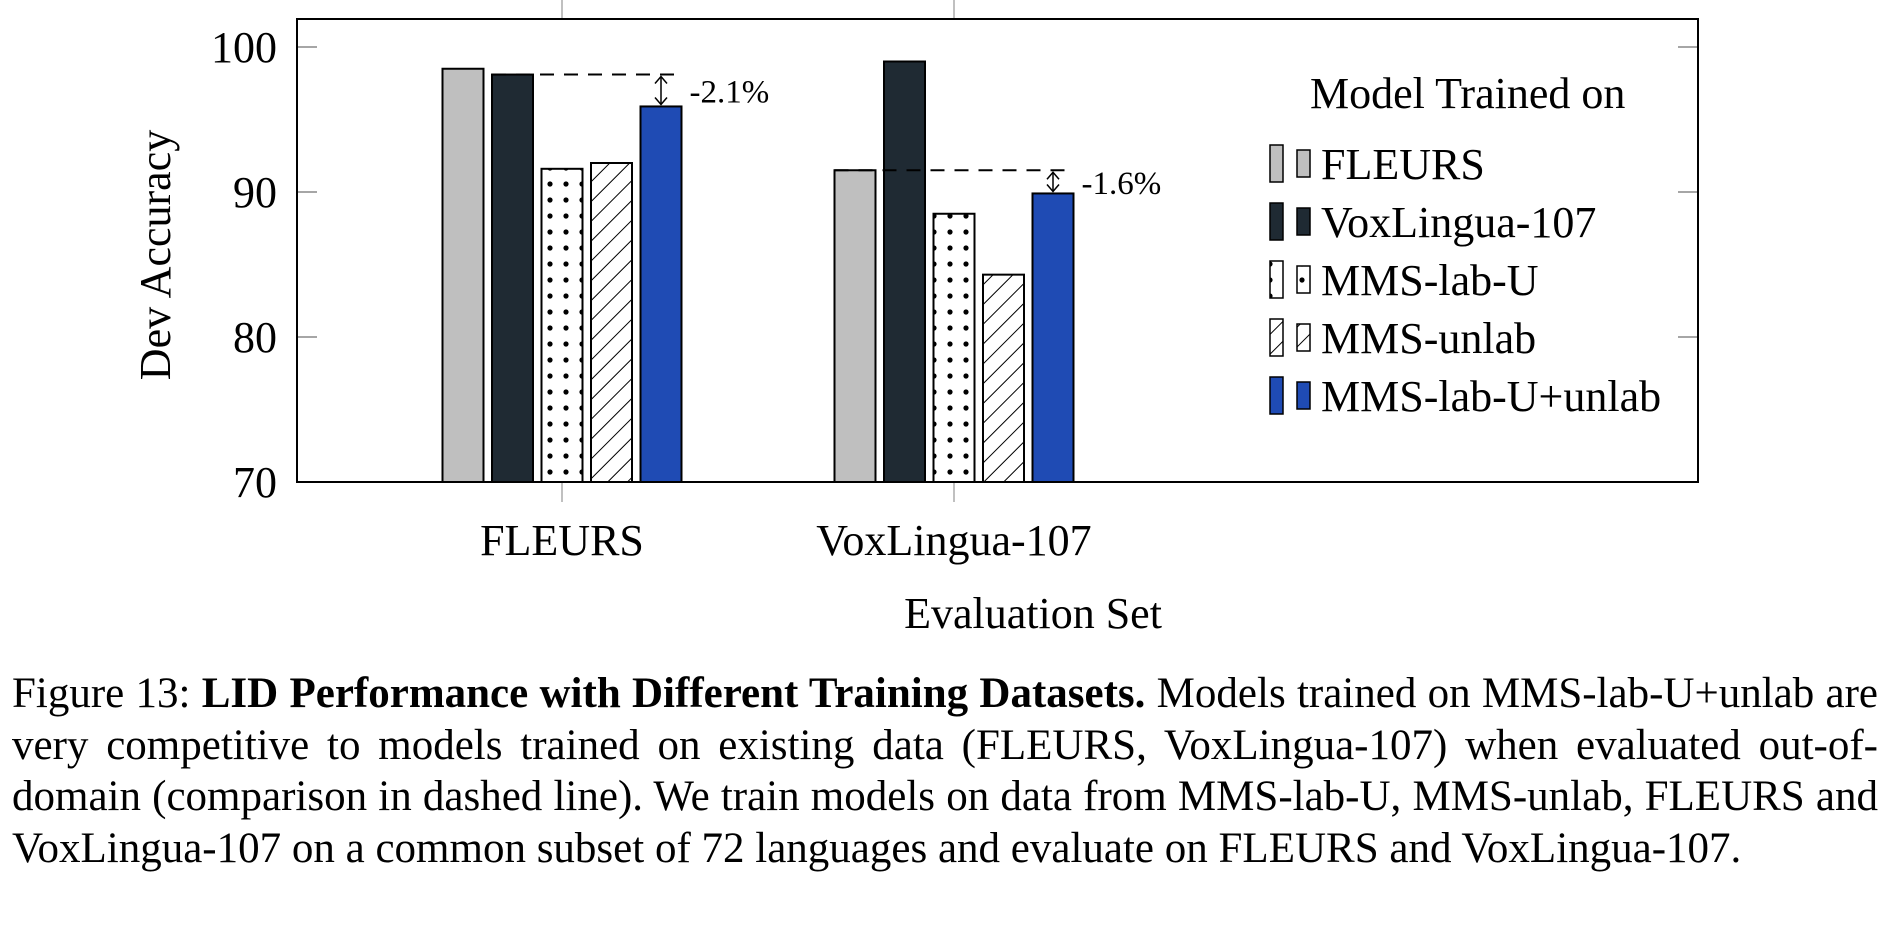 Image resolution: width=1890 pixels, height=928 pixels. Describe the element at coordinates (244, 47) in the screenshot. I see `y-tick-label: 100` at that location.